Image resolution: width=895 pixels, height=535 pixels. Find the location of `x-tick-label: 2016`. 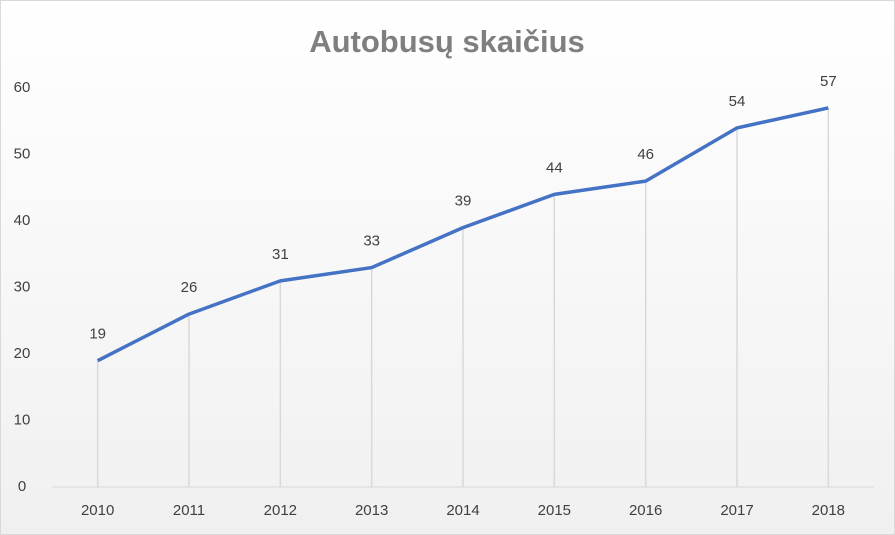

x-tick-label: 2016 is located at coordinates (645, 510).